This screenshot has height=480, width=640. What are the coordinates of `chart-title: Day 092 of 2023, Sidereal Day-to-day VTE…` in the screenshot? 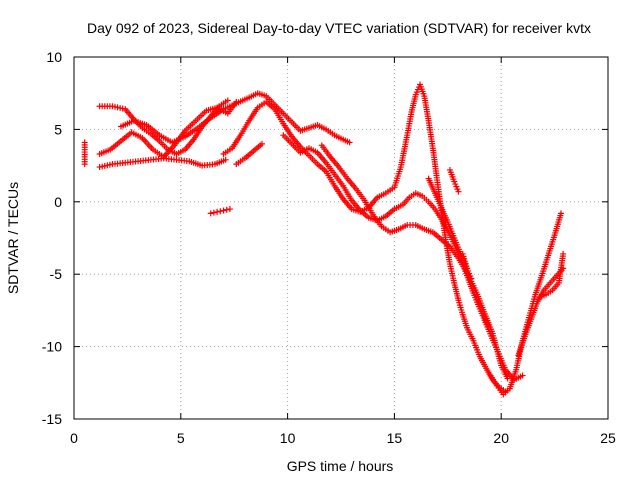 It's located at (339, 28).